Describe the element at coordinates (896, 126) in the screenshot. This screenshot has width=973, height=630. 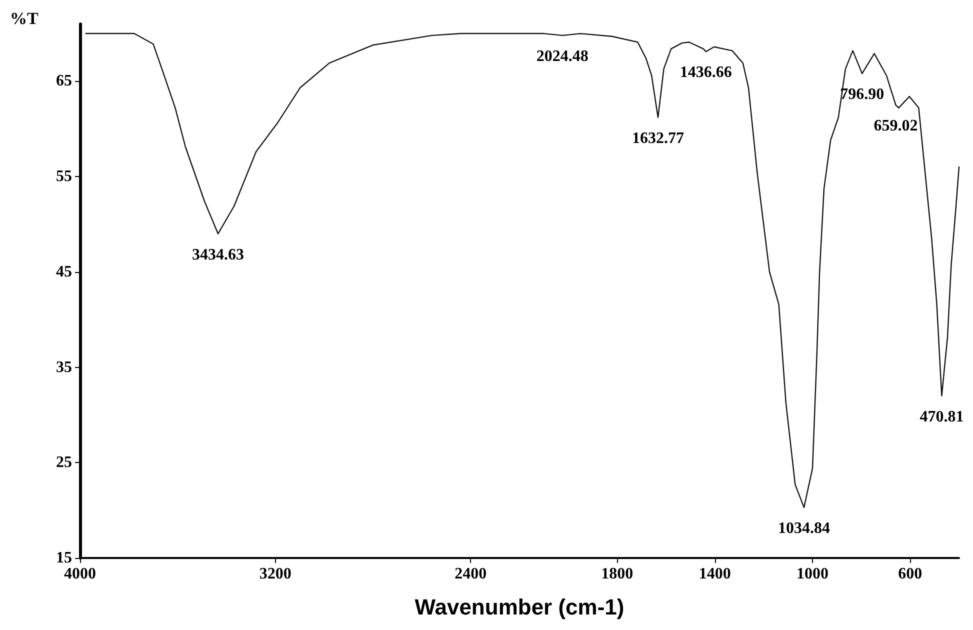
I see `annotation: 659.02` at that location.